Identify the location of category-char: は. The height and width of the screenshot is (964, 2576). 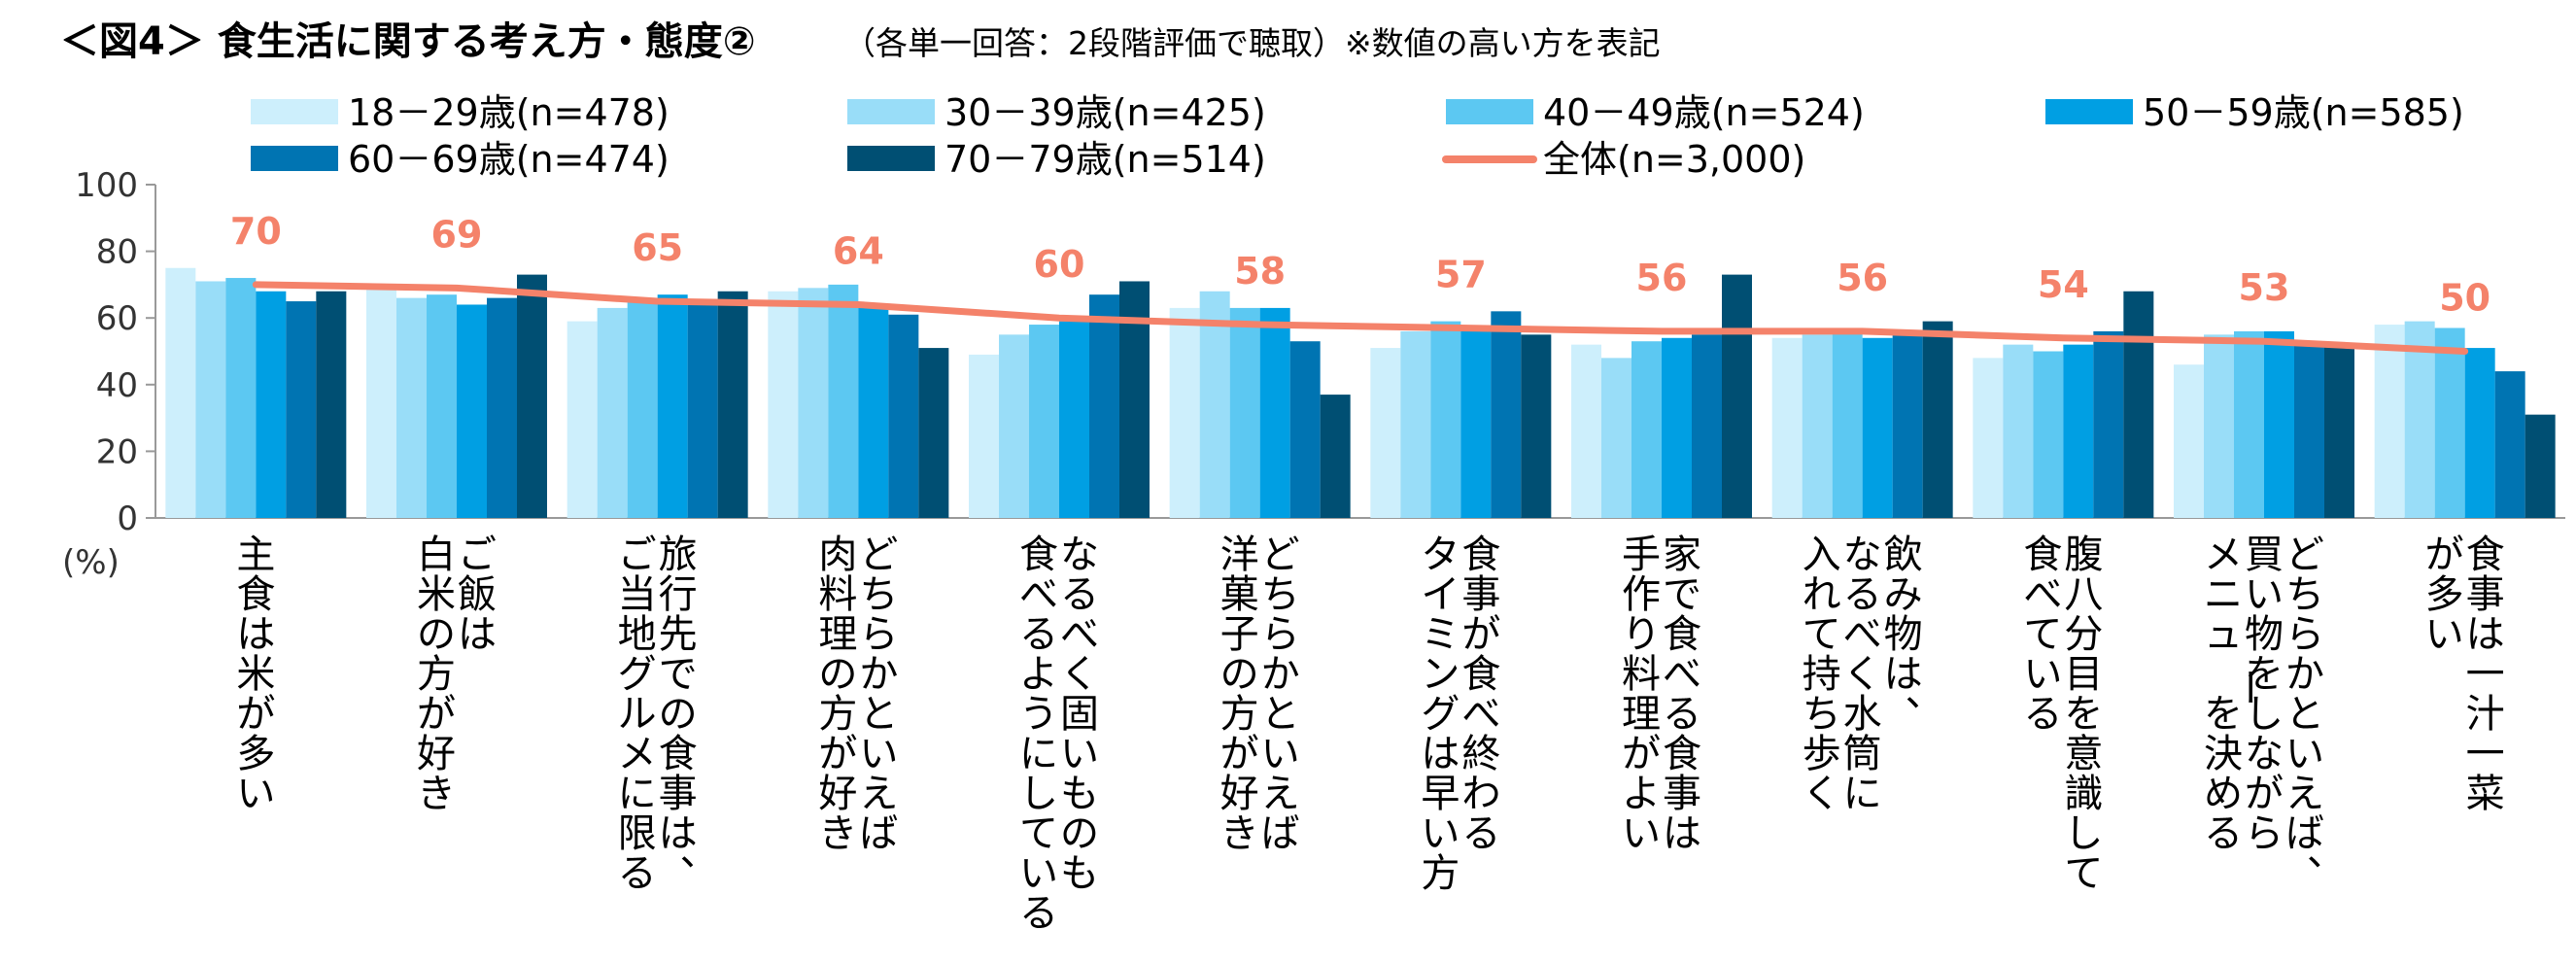
(255, 634).